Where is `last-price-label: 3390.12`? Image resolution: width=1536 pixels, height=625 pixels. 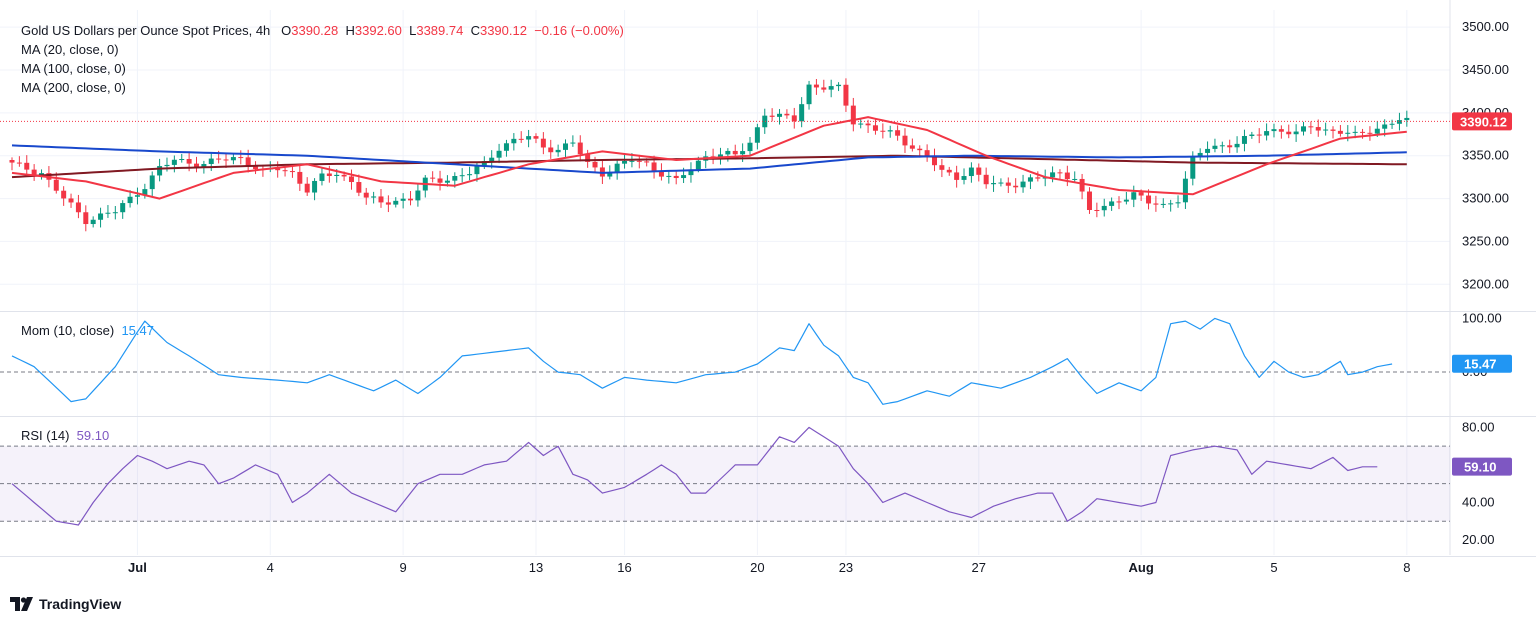
last-price-label: 3390.12 is located at coordinates (1483, 121).